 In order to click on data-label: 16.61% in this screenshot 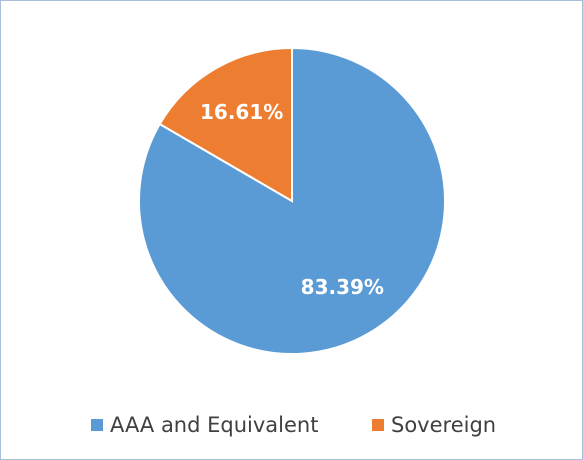, I will do `click(241, 112)`.